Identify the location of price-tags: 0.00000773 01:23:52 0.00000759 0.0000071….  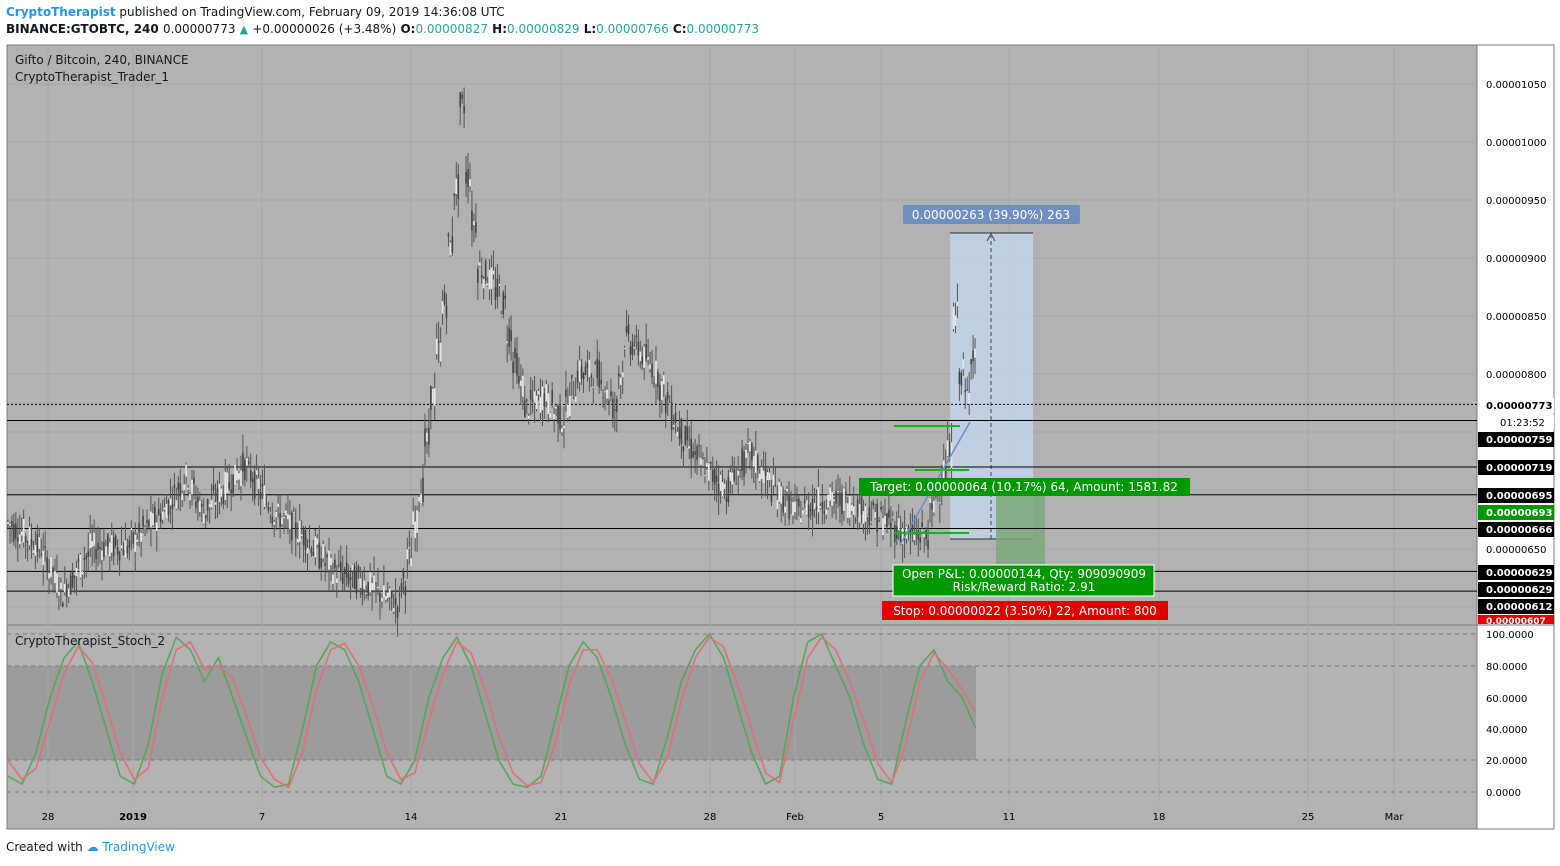
(1516, 512).